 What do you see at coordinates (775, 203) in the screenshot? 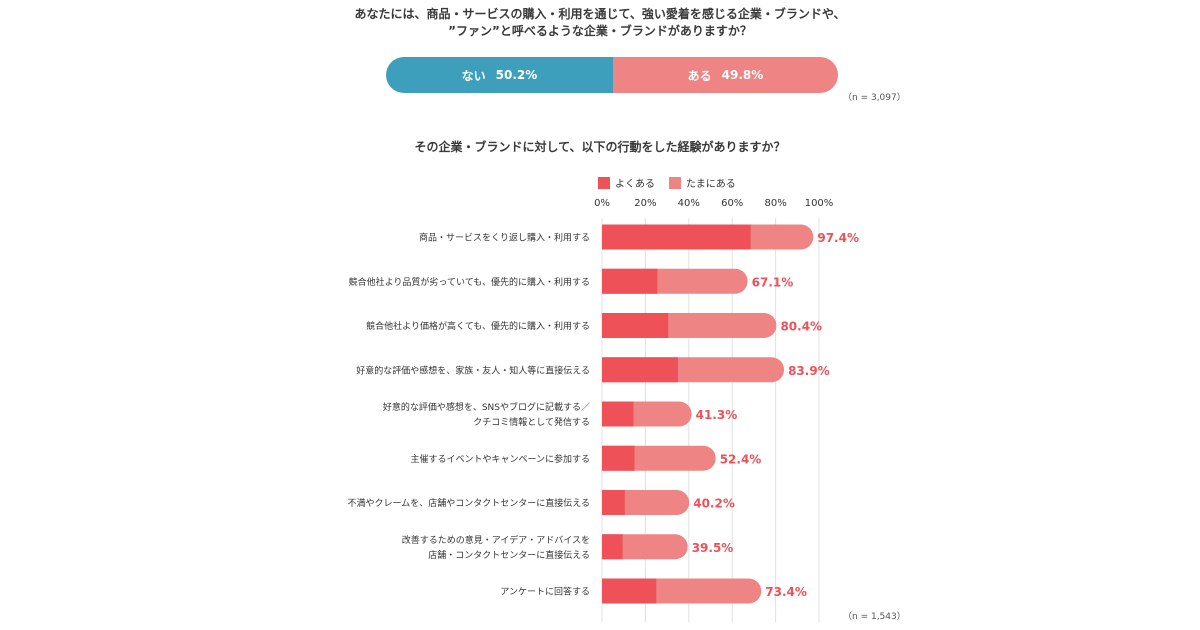
I see `x-tick-label: 80%` at bounding box center [775, 203].